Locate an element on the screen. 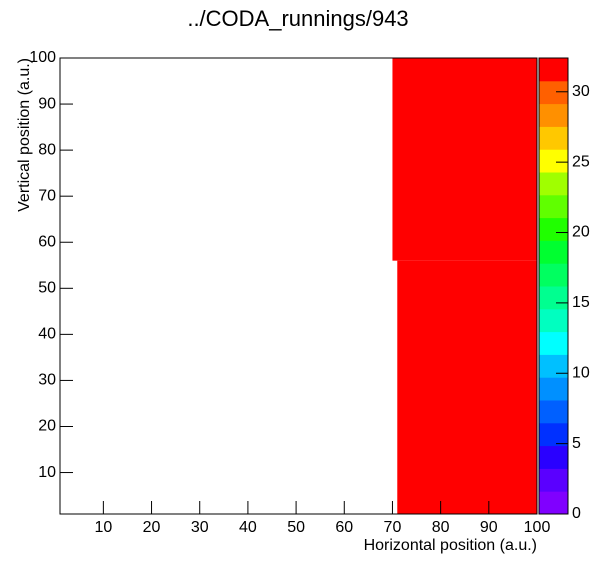 The image size is (596, 577). y-tick-label: 10 is located at coordinates (47, 472).